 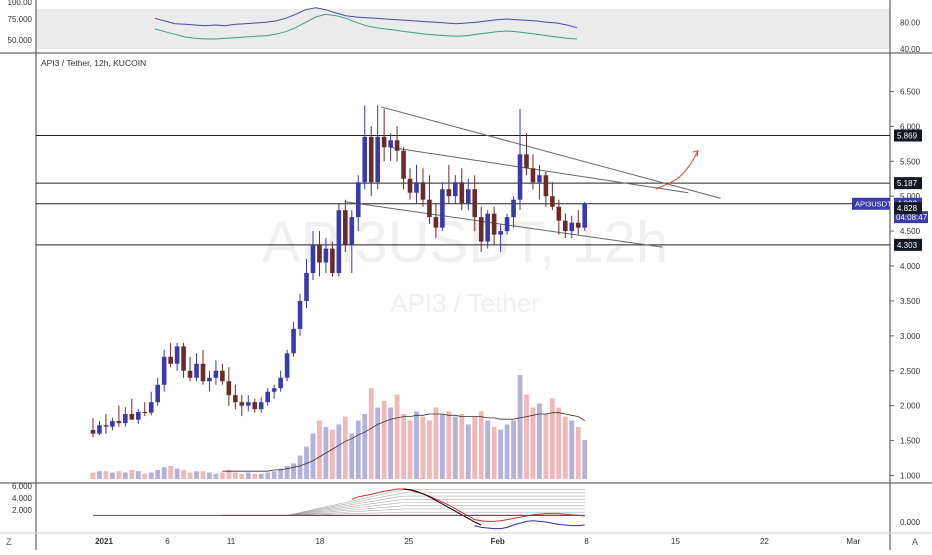 I want to click on time-tick-label: 11, so click(x=231, y=541).